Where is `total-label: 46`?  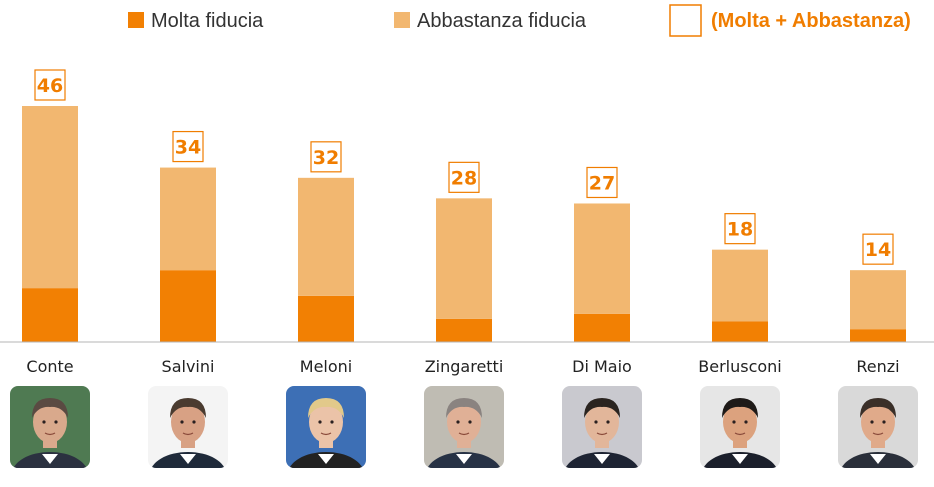 total-label: 46 is located at coordinates (50, 86).